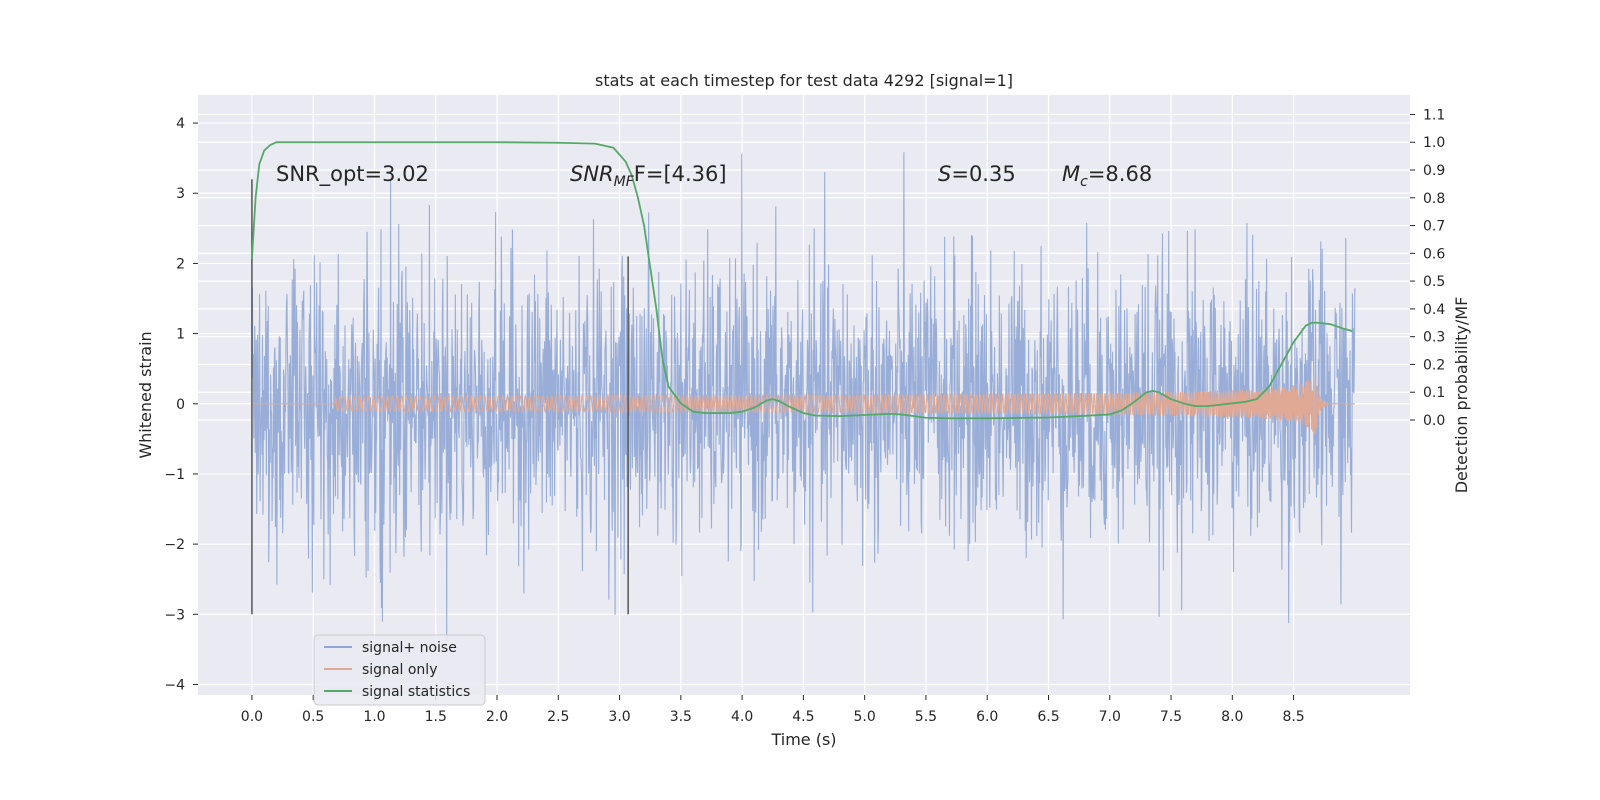  Describe the element at coordinates (681, 717) in the screenshot. I see `x-tick-label: 3.5` at that location.